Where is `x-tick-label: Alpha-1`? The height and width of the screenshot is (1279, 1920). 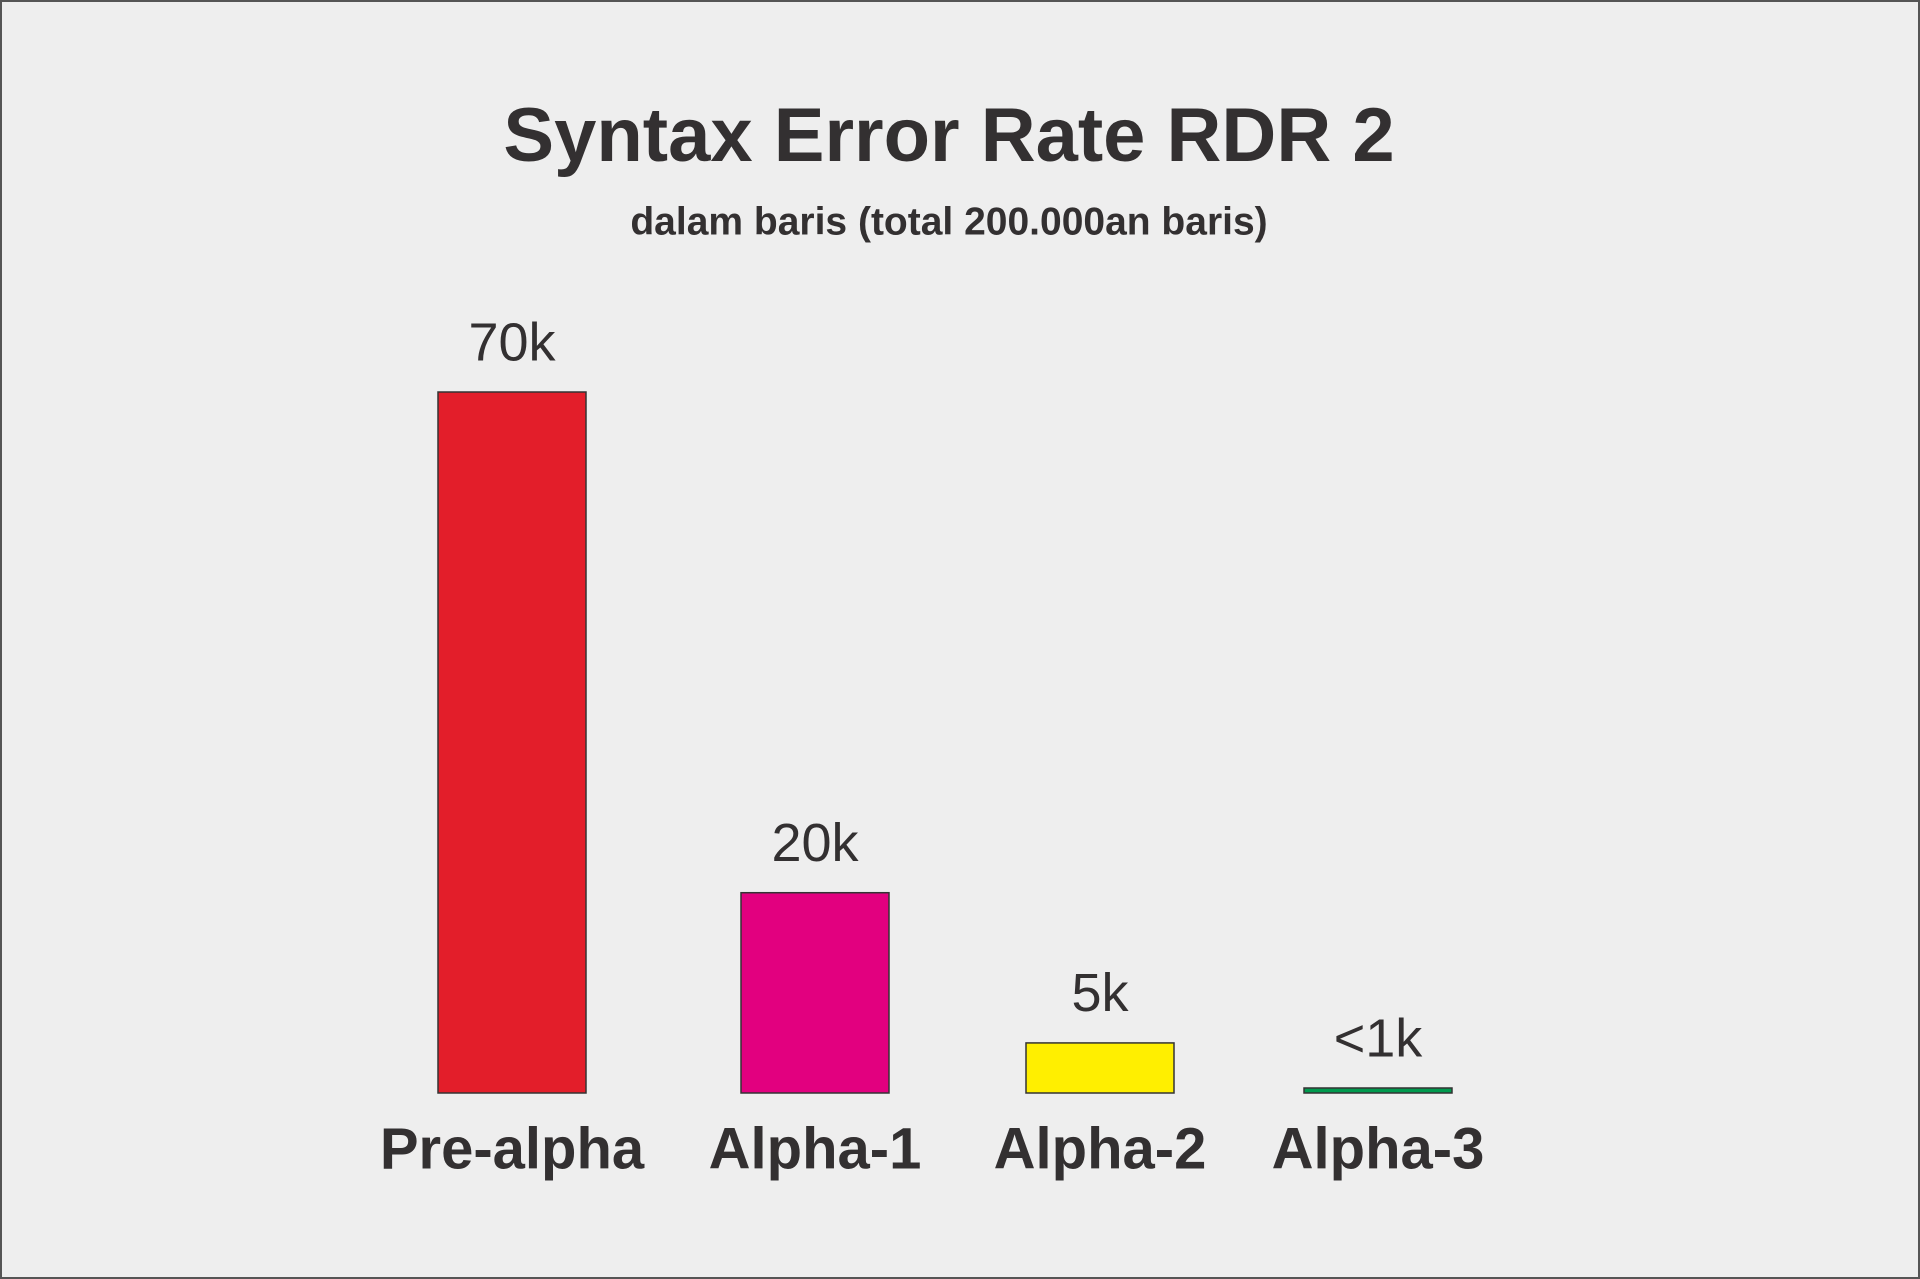 x-tick-label: Alpha-1 is located at coordinates (815, 1148).